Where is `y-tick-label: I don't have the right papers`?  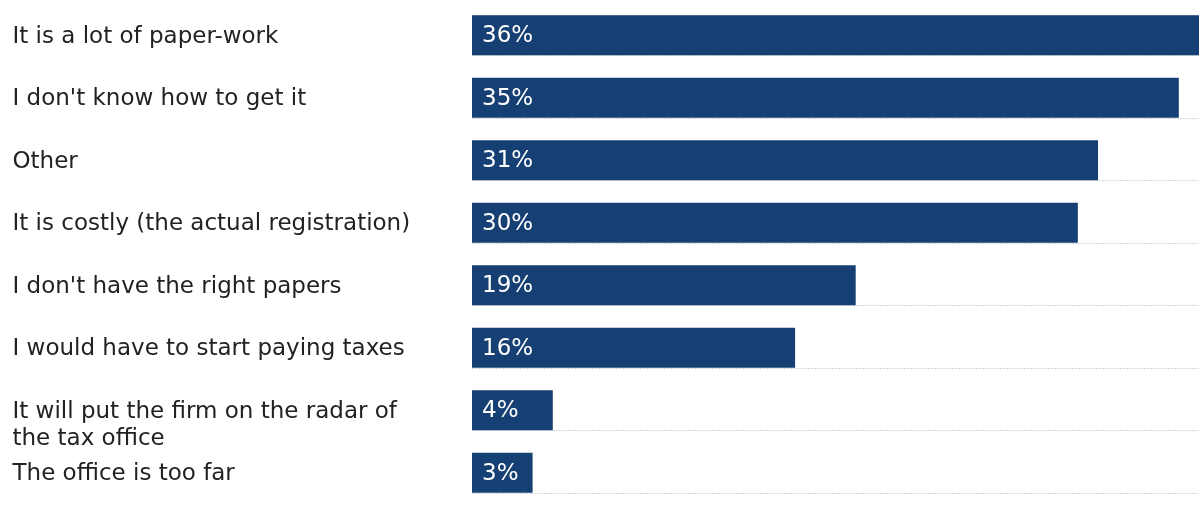 y-tick-label: I don't have the right papers is located at coordinates (177, 284).